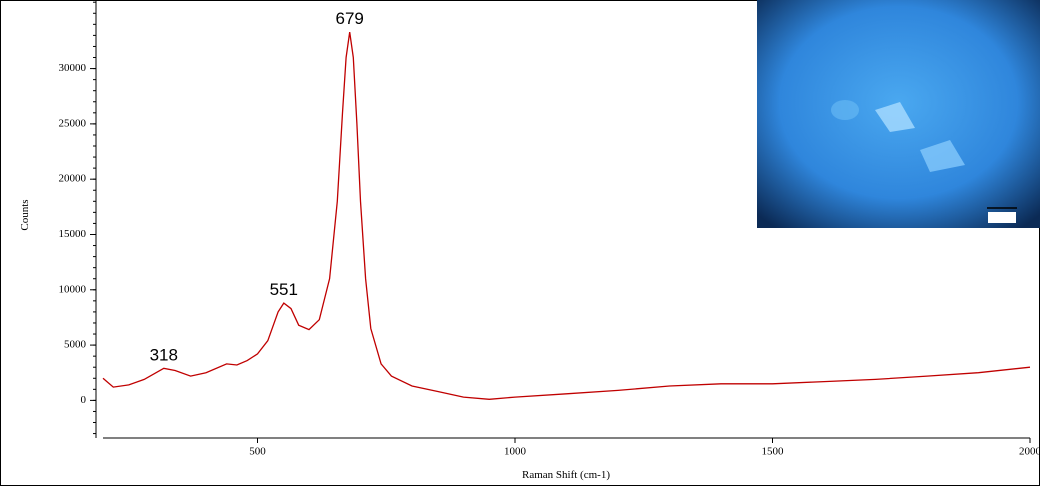 The height and width of the screenshot is (486, 1040). Describe the element at coordinates (566, 475) in the screenshot. I see `x-axis-label: Raman Shift (cm-1)` at that location.